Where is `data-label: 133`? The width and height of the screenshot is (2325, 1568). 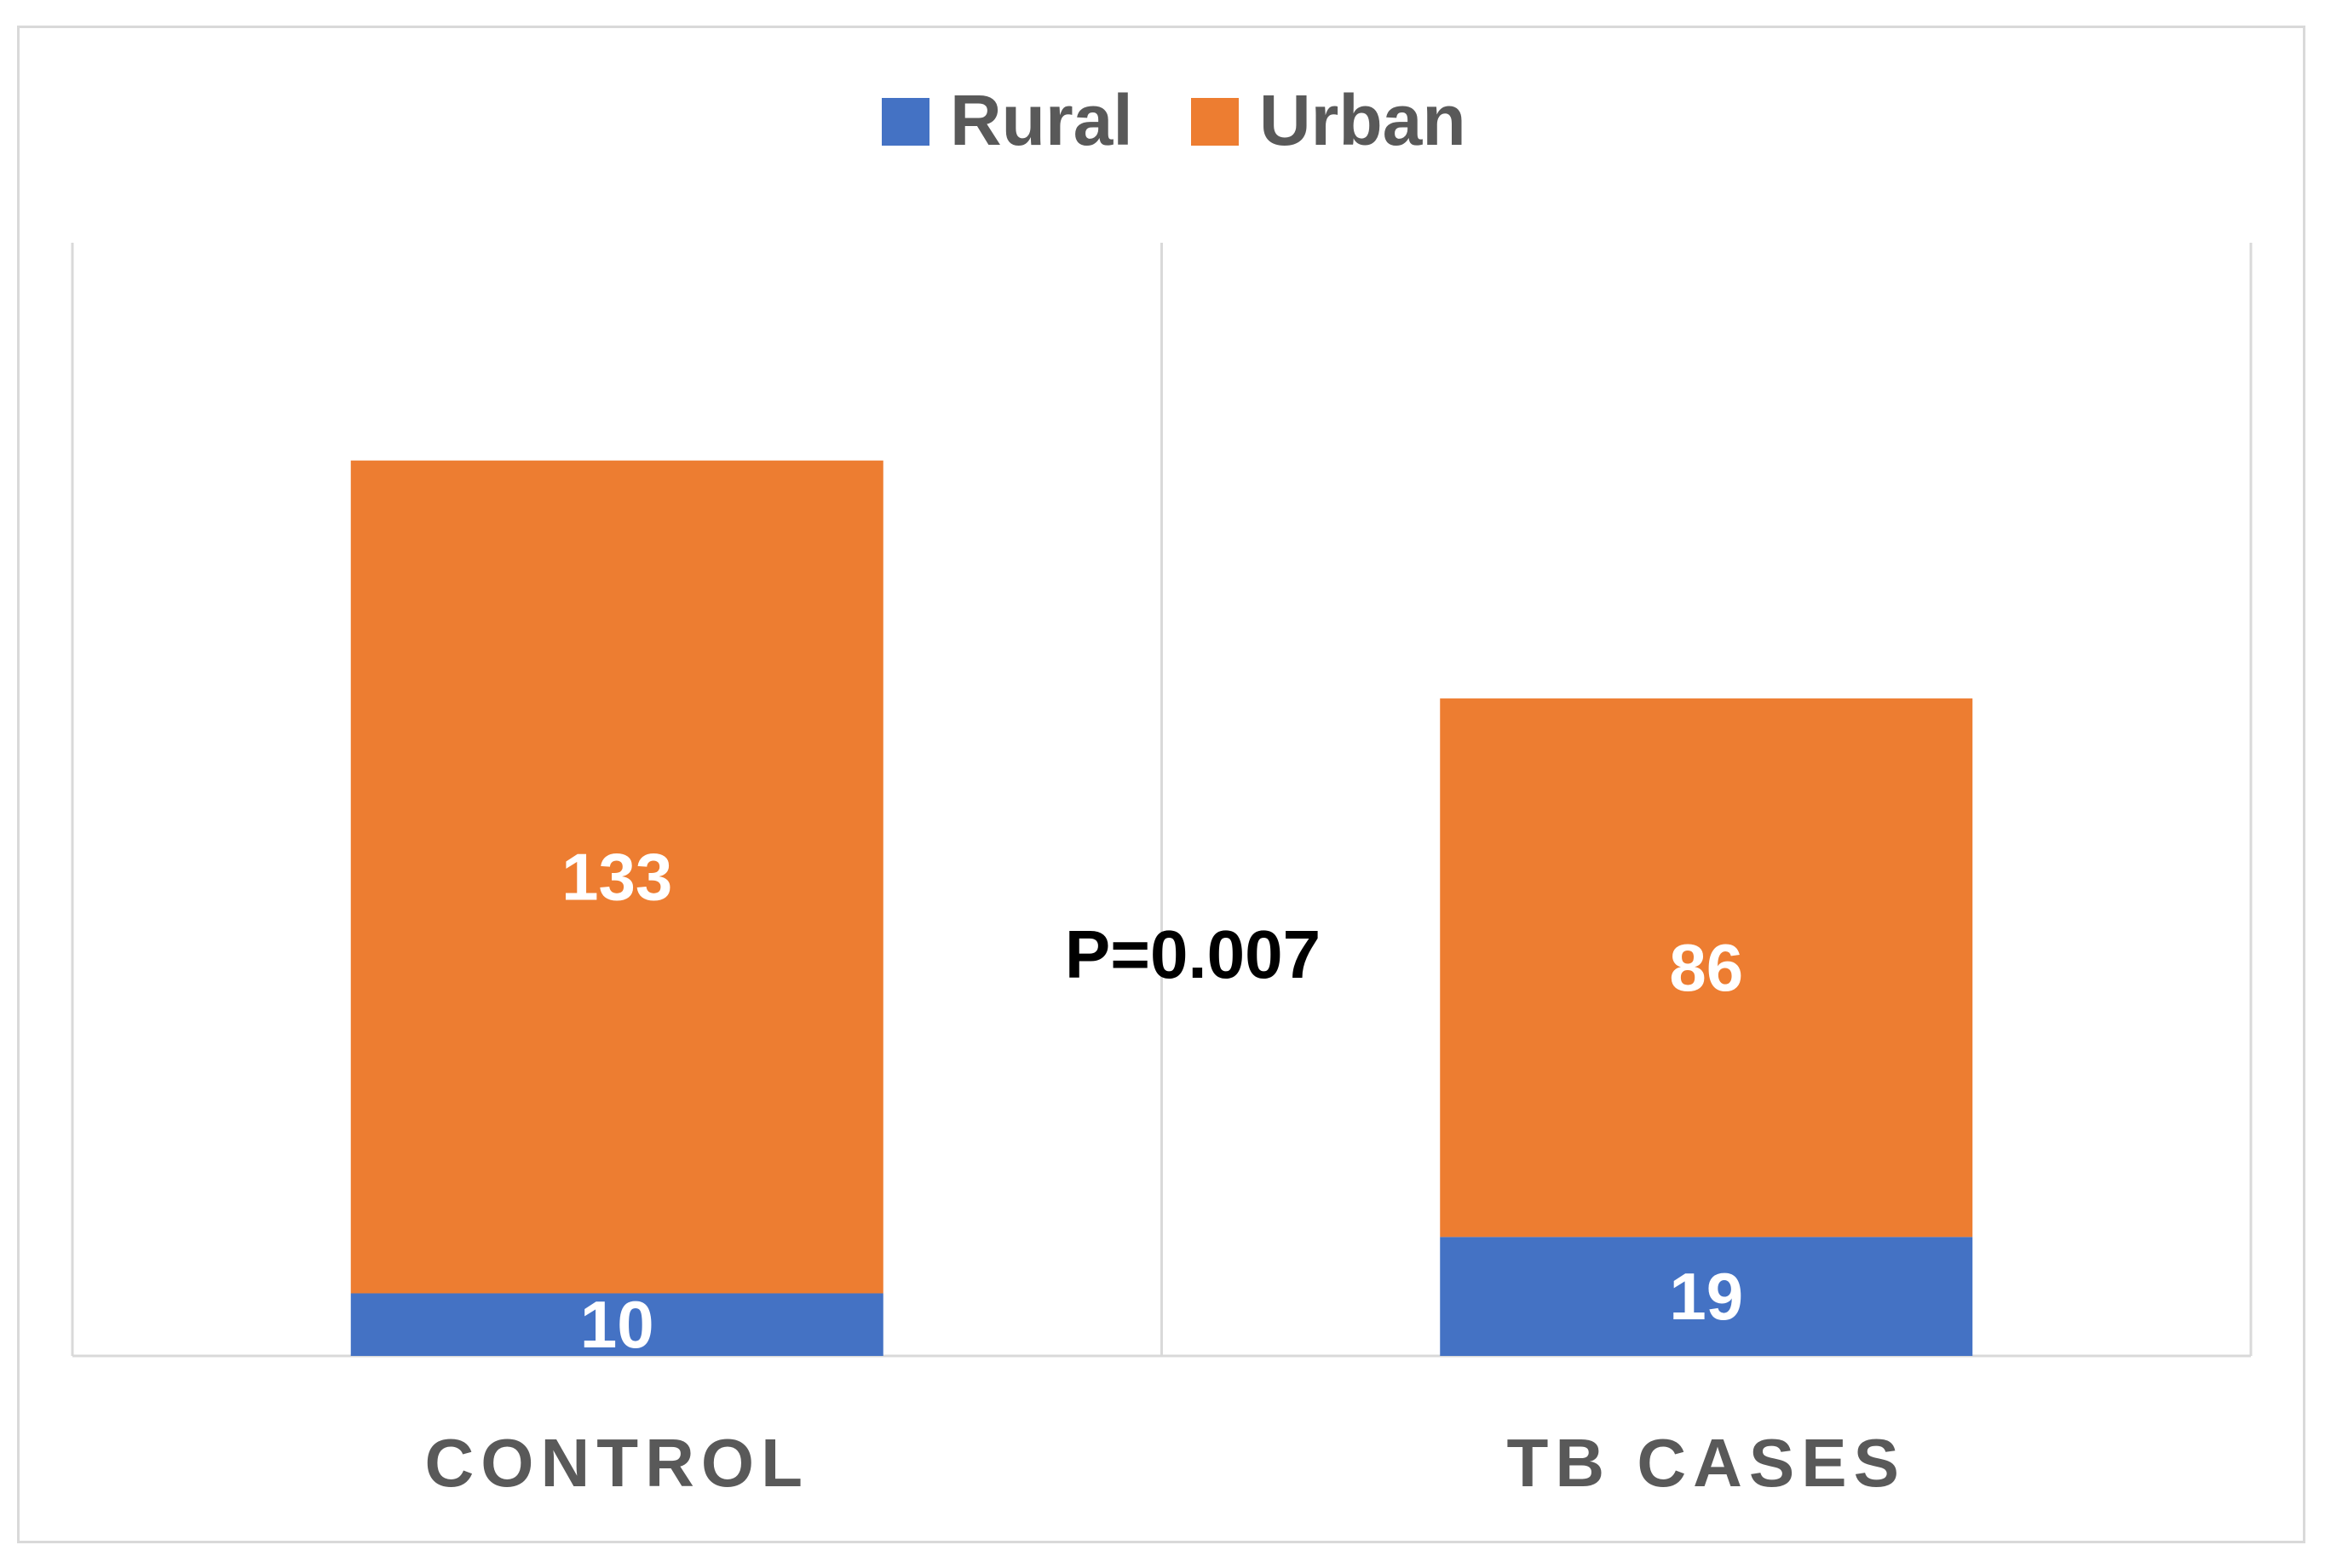
data-label: 133 is located at coordinates (616, 877).